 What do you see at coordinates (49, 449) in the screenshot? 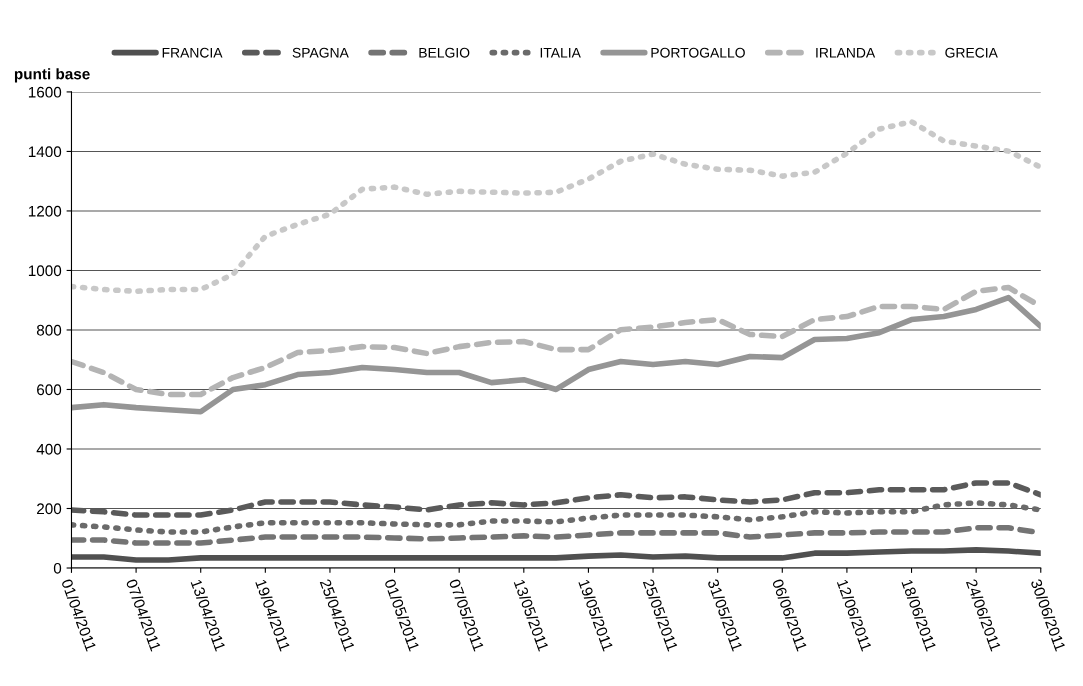
I see `y-tick-label: 400` at bounding box center [49, 449].